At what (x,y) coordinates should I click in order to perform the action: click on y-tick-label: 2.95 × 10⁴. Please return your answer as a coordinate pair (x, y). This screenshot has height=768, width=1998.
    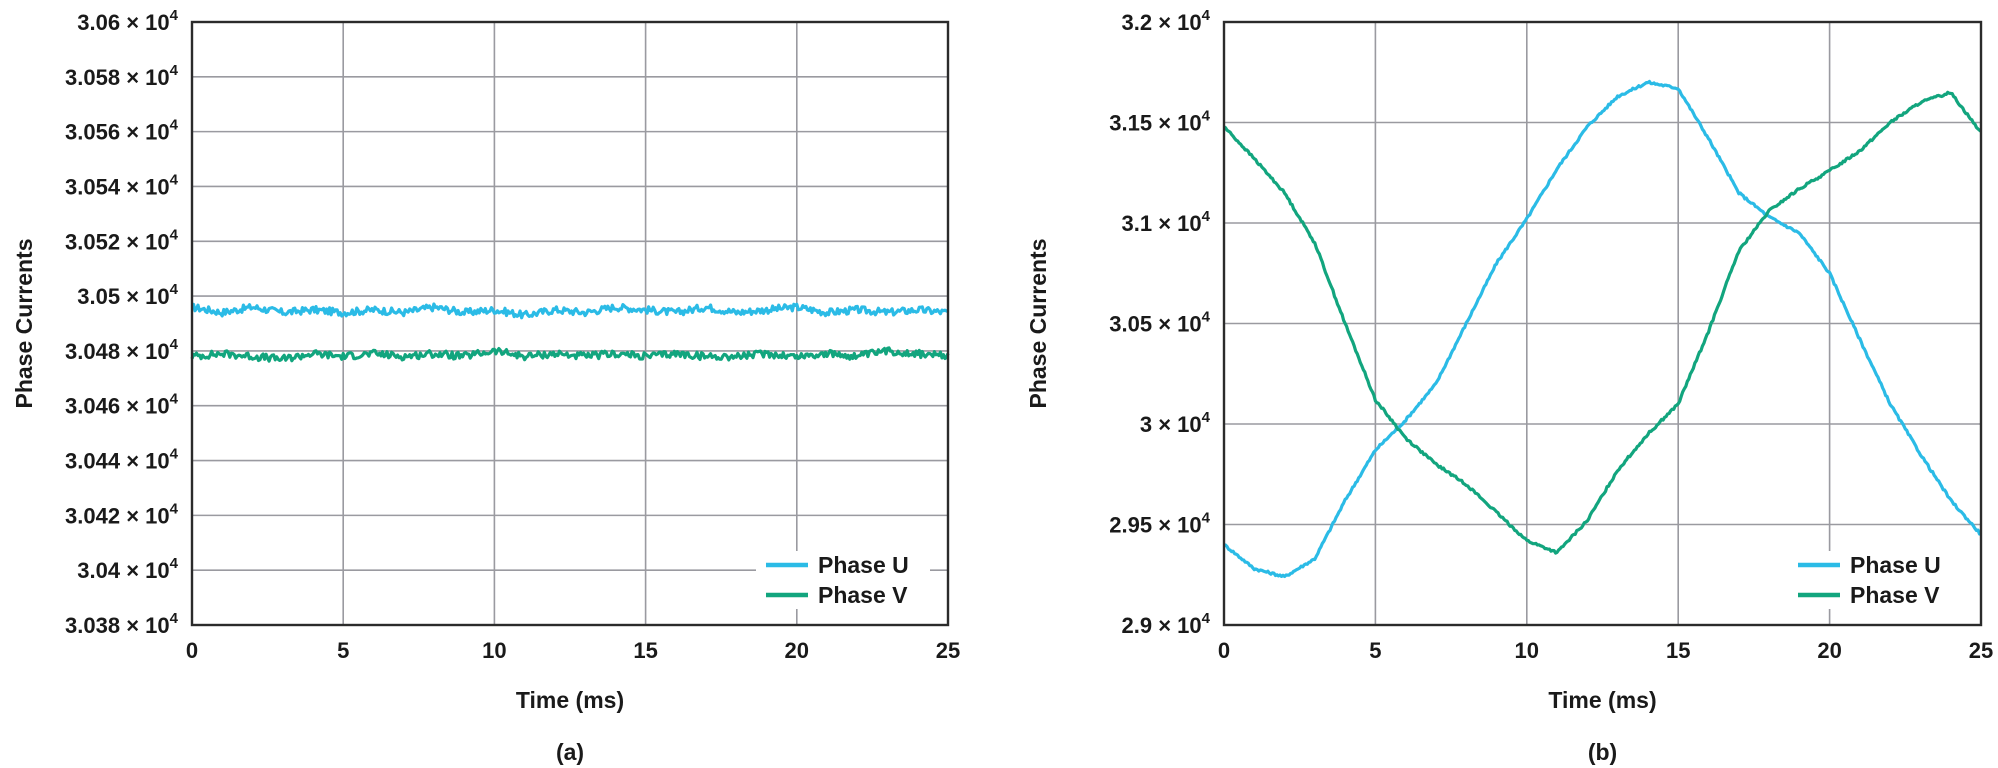
    Looking at the image, I should click on (1159, 524).